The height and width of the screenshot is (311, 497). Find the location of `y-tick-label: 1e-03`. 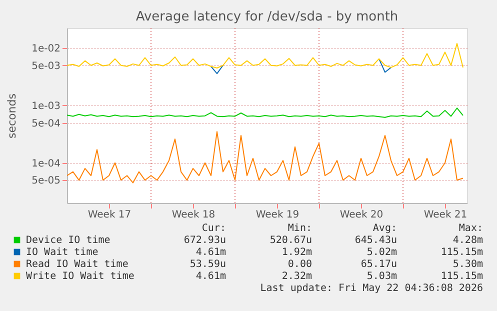

y-tick-label: 1e-03 is located at coordinates (46, 106).